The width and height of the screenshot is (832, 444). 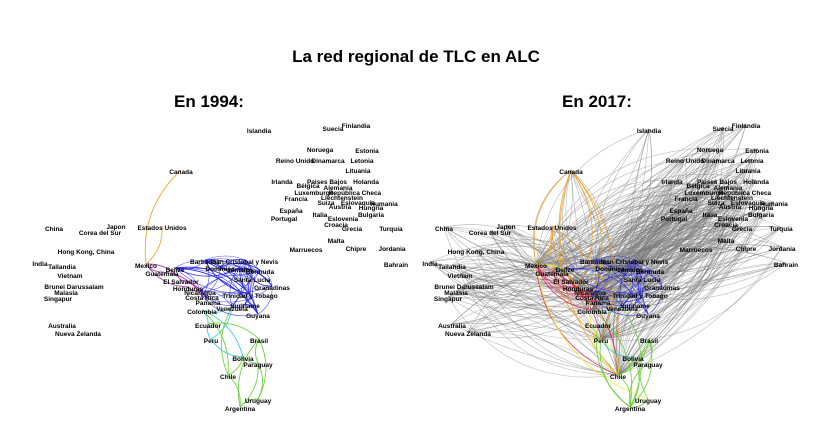 I want to click on node-label-austria: Austria, so click(x=730, y=207).